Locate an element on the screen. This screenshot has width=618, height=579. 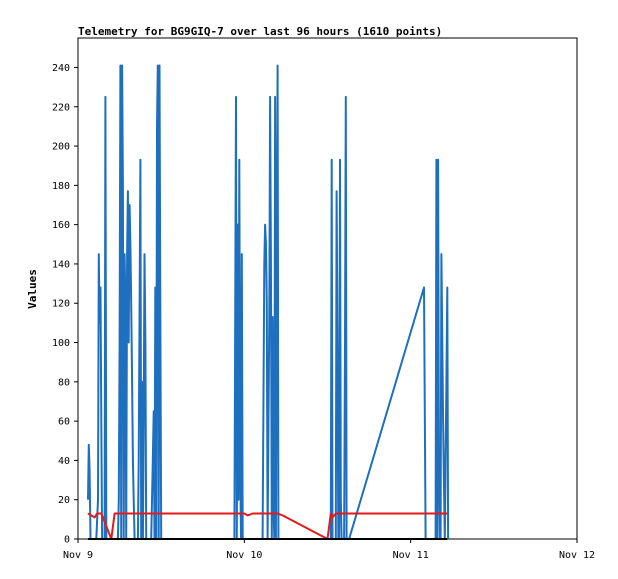
x-tick-label: Nov 9 is located at coordinates (78, 555).